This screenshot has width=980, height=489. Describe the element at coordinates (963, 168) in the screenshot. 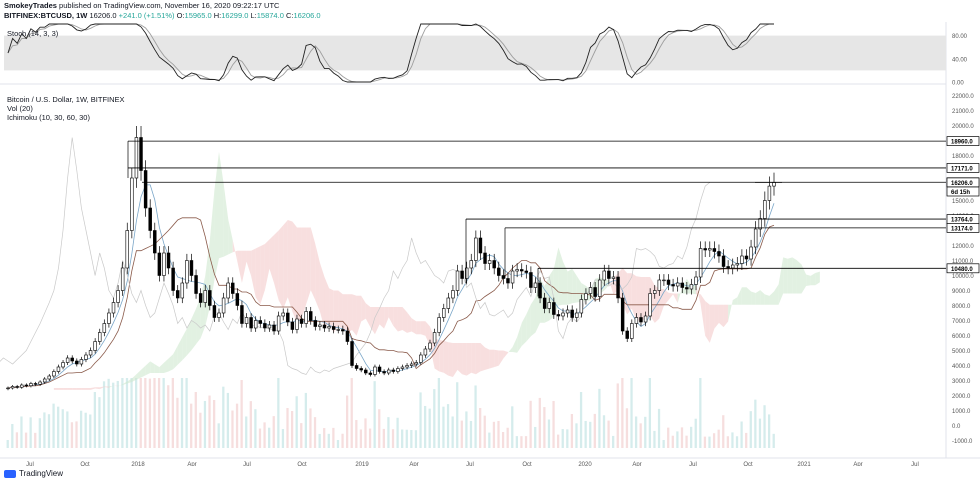

I see `price-label-tag: 17171.0` at that location.